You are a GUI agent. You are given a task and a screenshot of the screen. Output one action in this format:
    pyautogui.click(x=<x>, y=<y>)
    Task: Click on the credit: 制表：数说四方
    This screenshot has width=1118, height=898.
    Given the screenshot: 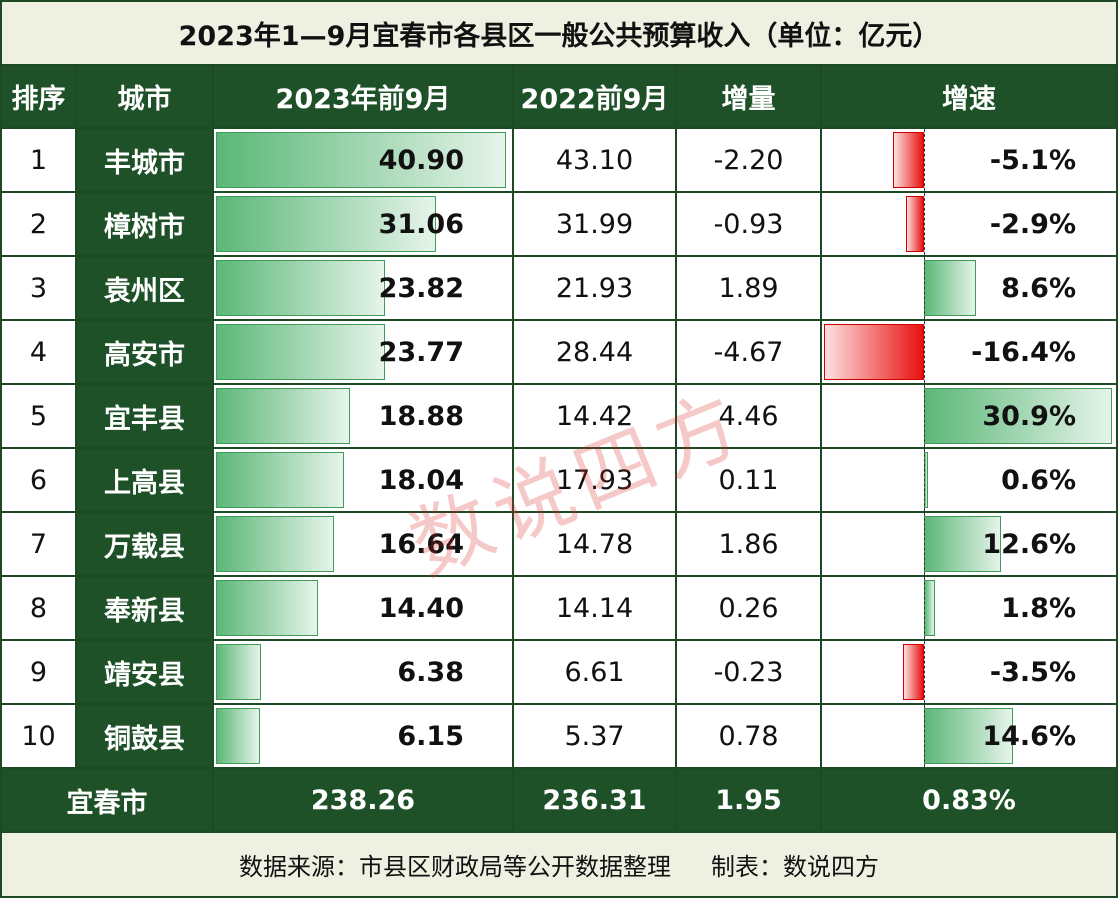 What is the action you would take?
    pyautogui.click(x=795, y=867)
    